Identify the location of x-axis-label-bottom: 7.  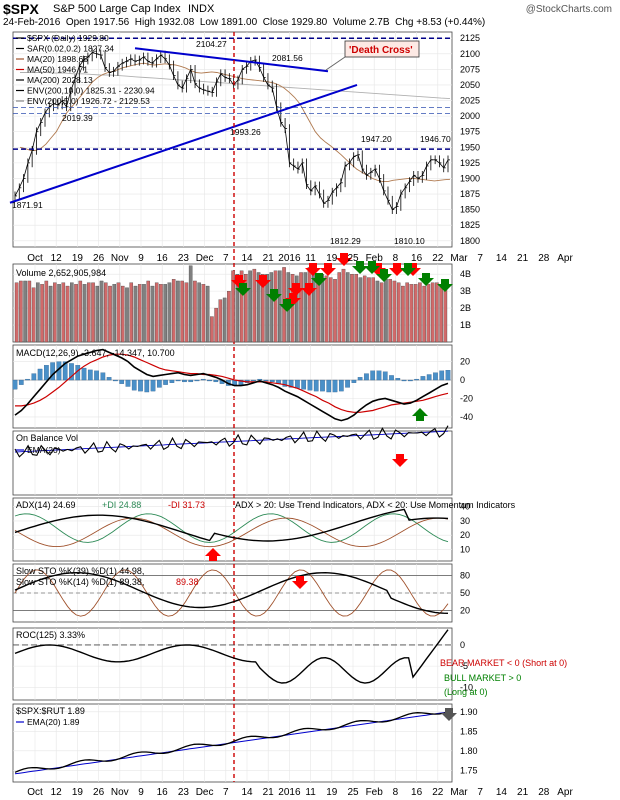
(226, 792).